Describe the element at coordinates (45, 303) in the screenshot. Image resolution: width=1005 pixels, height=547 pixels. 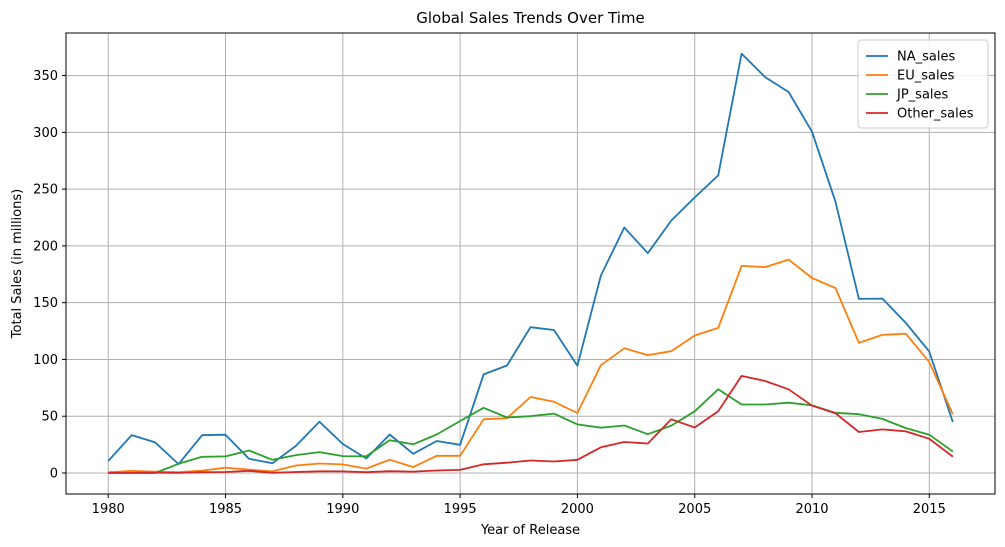
I see `y-tick-label: 150` at that location.